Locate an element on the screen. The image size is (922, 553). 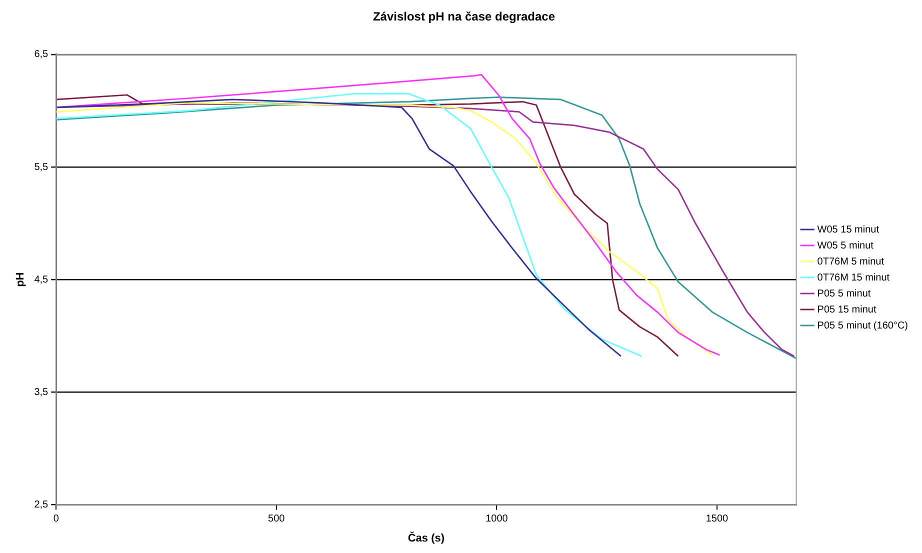
x-tick-label: 1500 is located at coordinates (717, 519).